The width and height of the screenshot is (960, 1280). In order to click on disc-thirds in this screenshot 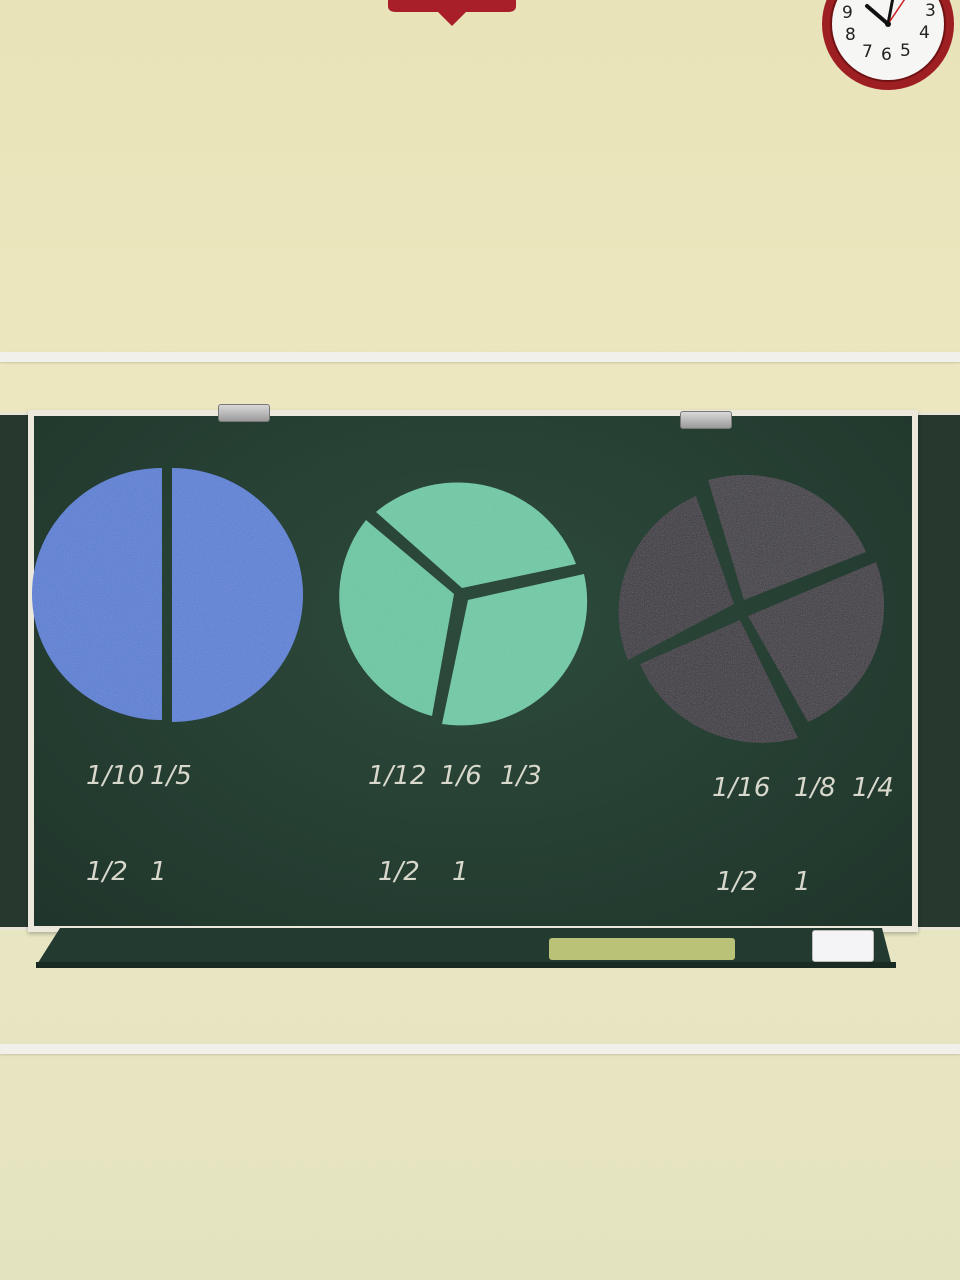, I will do `click(463, 604)`.